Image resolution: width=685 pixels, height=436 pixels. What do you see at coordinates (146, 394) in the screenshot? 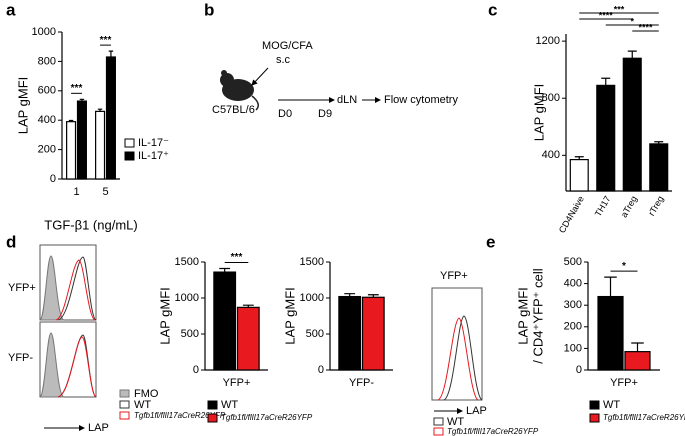
I see `legend-label: FMO` at bounding box center [146, 394].